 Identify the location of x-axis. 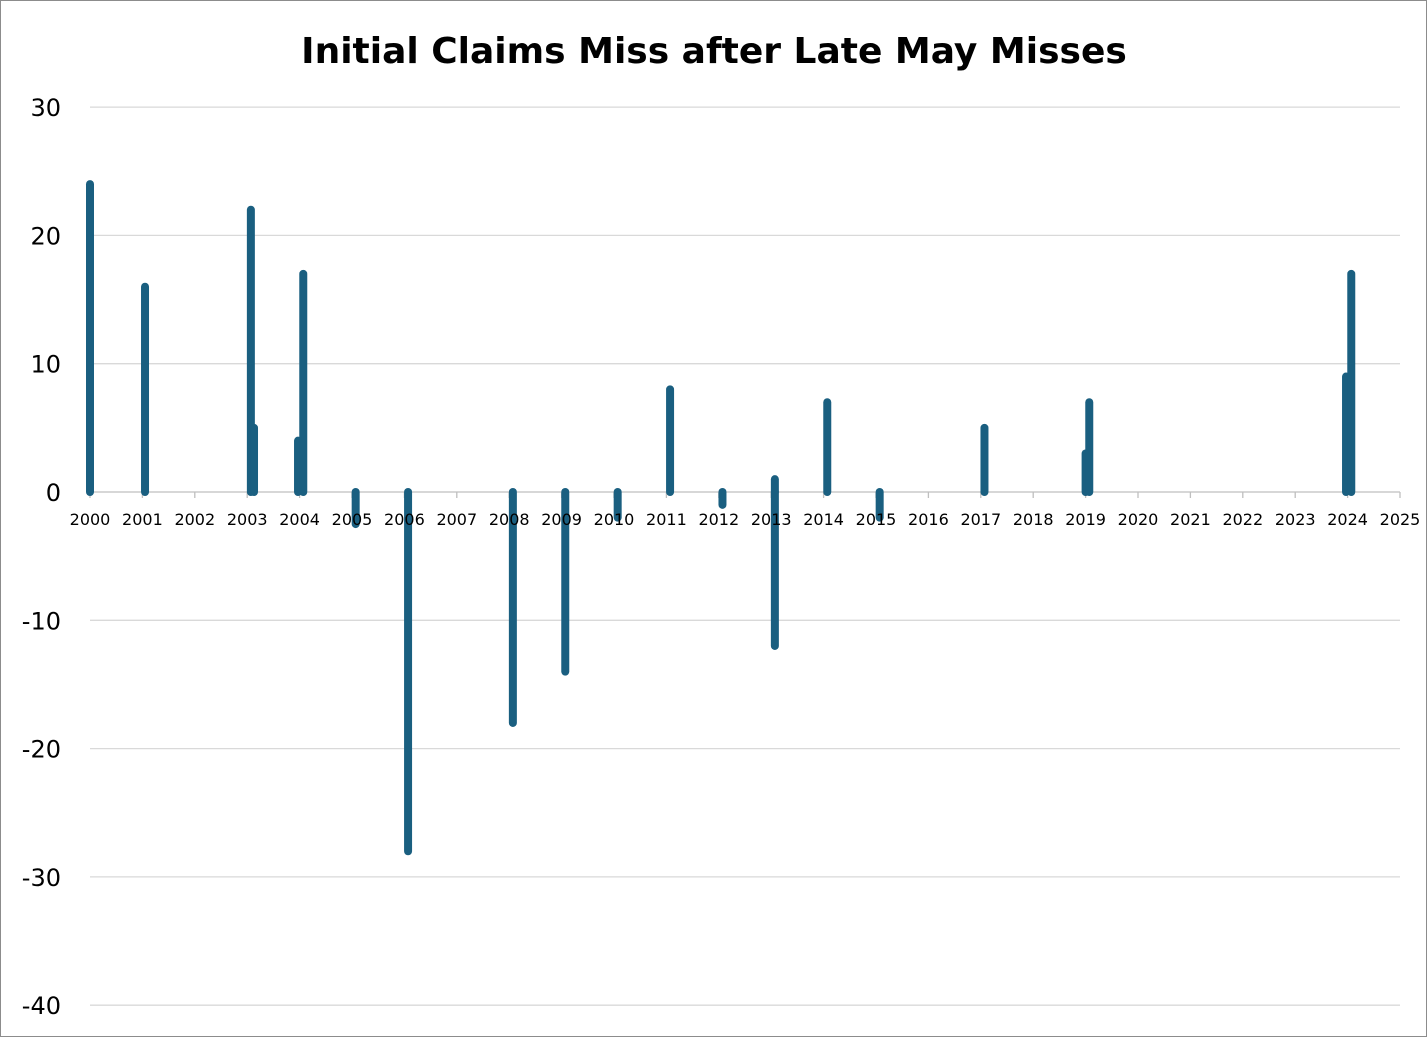
(745, 494).